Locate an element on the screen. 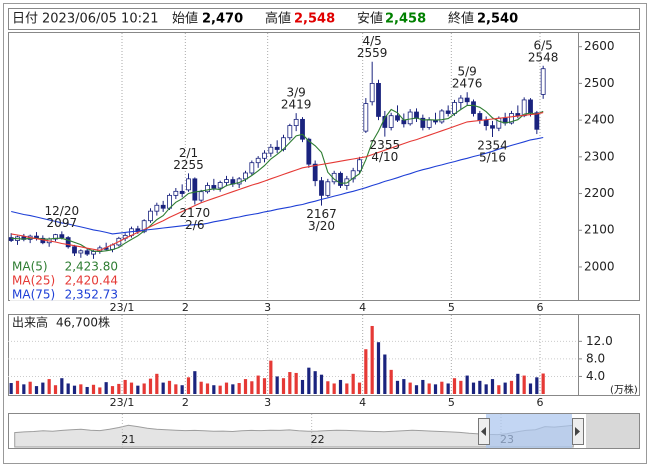 The image size is (653, 470). annotation-date: 2/1 is located at coordinates (188, 153).